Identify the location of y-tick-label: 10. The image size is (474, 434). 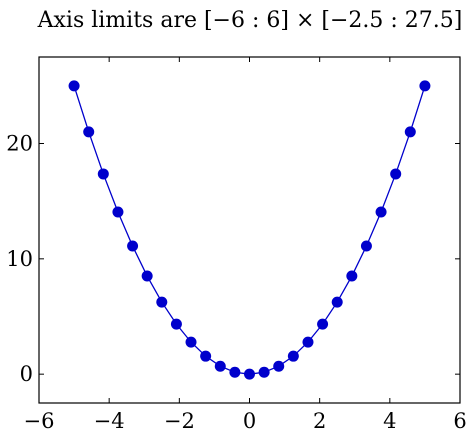
(19, 259).